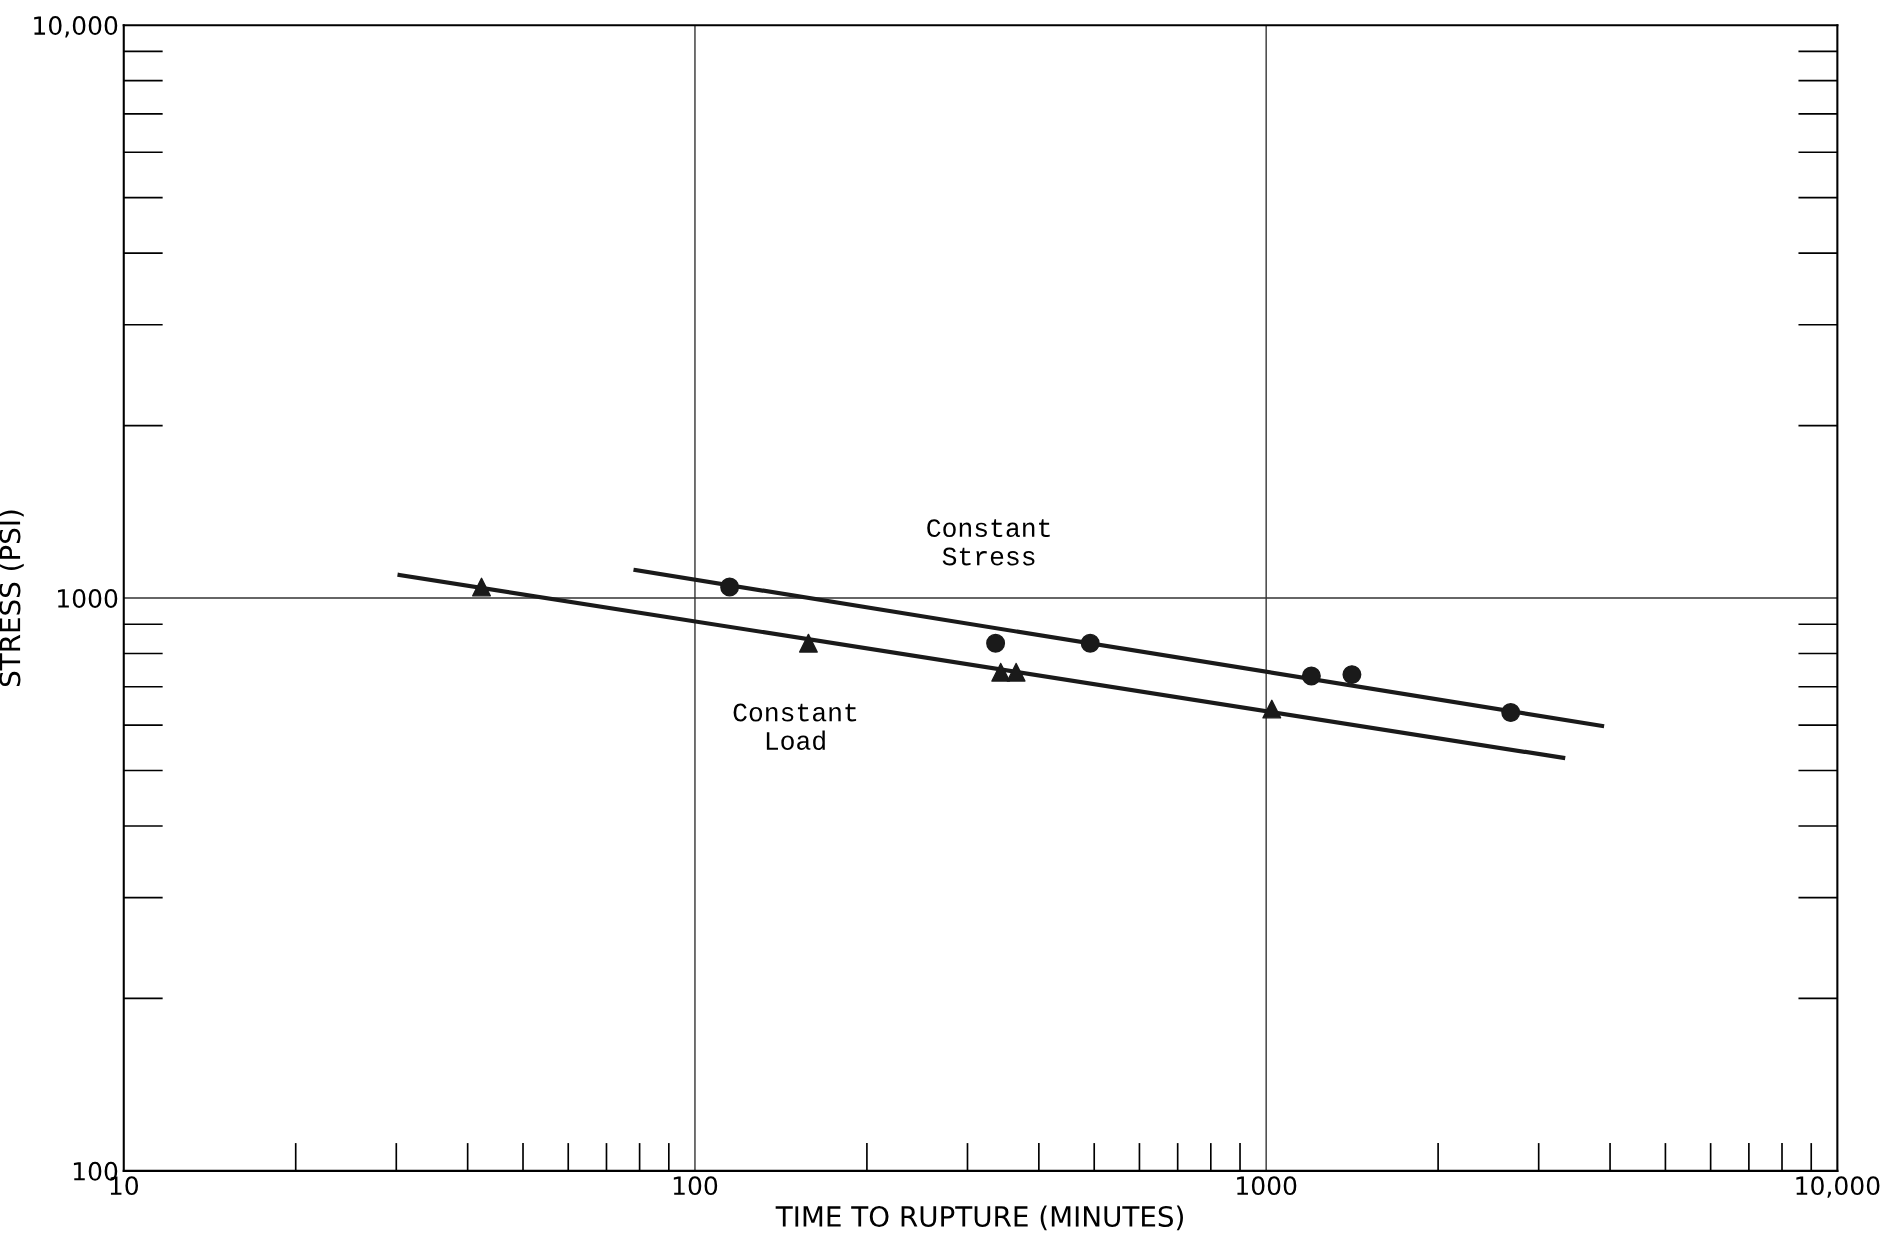  I want to click on y-axis-title: STRESS (PSI), so click(12, 598).